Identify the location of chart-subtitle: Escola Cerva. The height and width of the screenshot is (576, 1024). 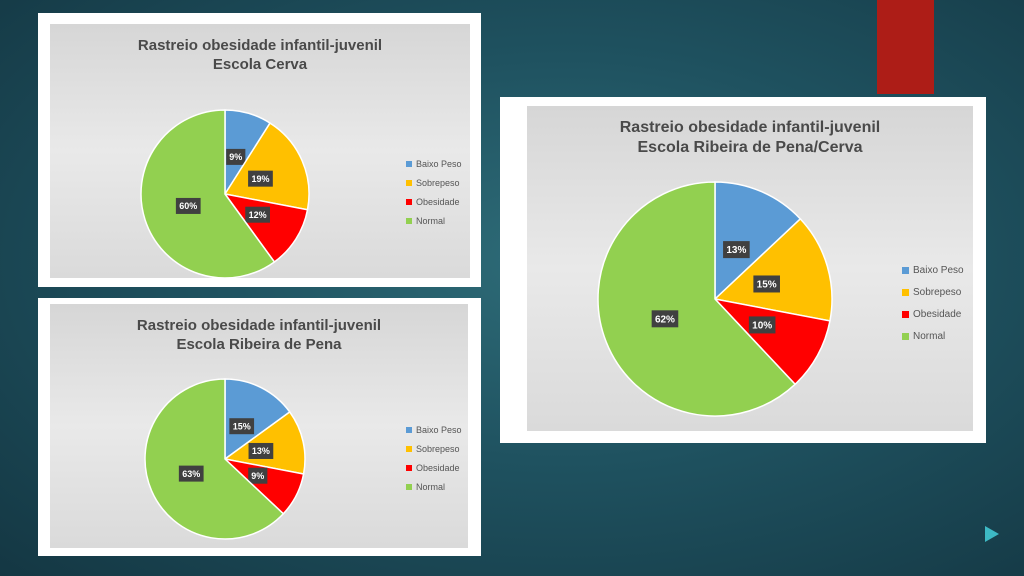
(260, 64).